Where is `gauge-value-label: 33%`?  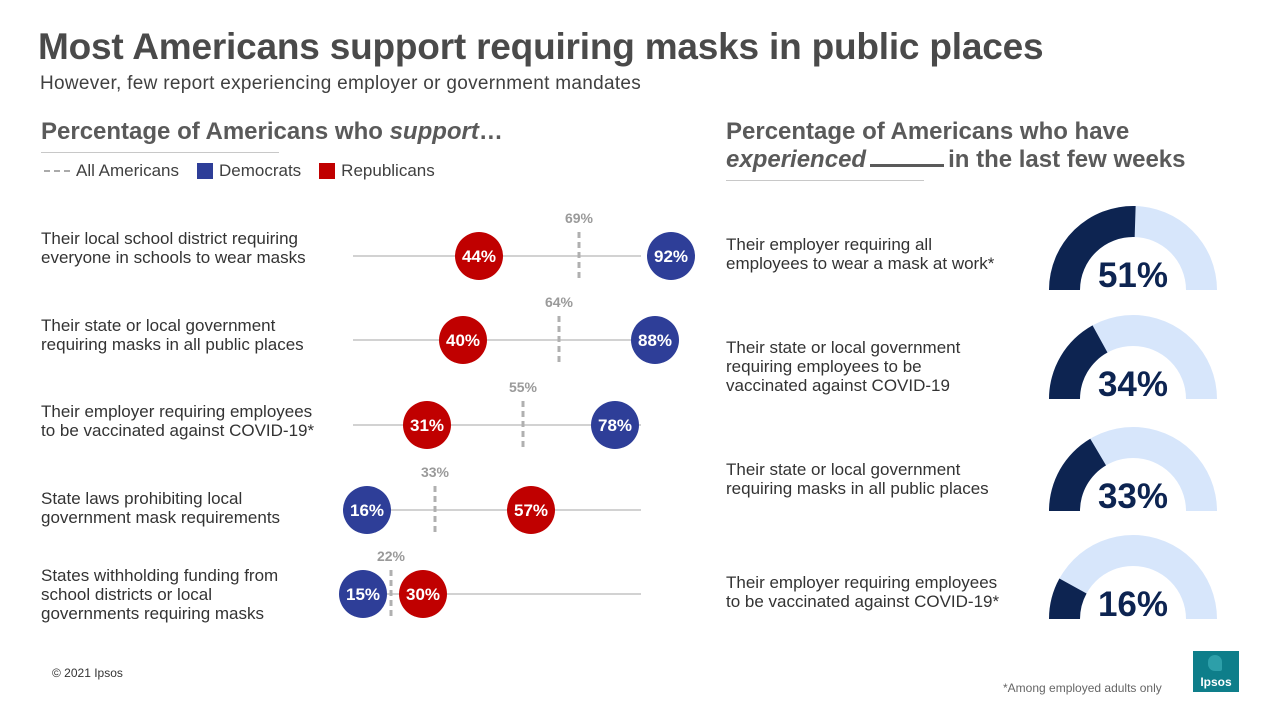
gauge-value-label: 33% is located at coordinates (1133, 496).